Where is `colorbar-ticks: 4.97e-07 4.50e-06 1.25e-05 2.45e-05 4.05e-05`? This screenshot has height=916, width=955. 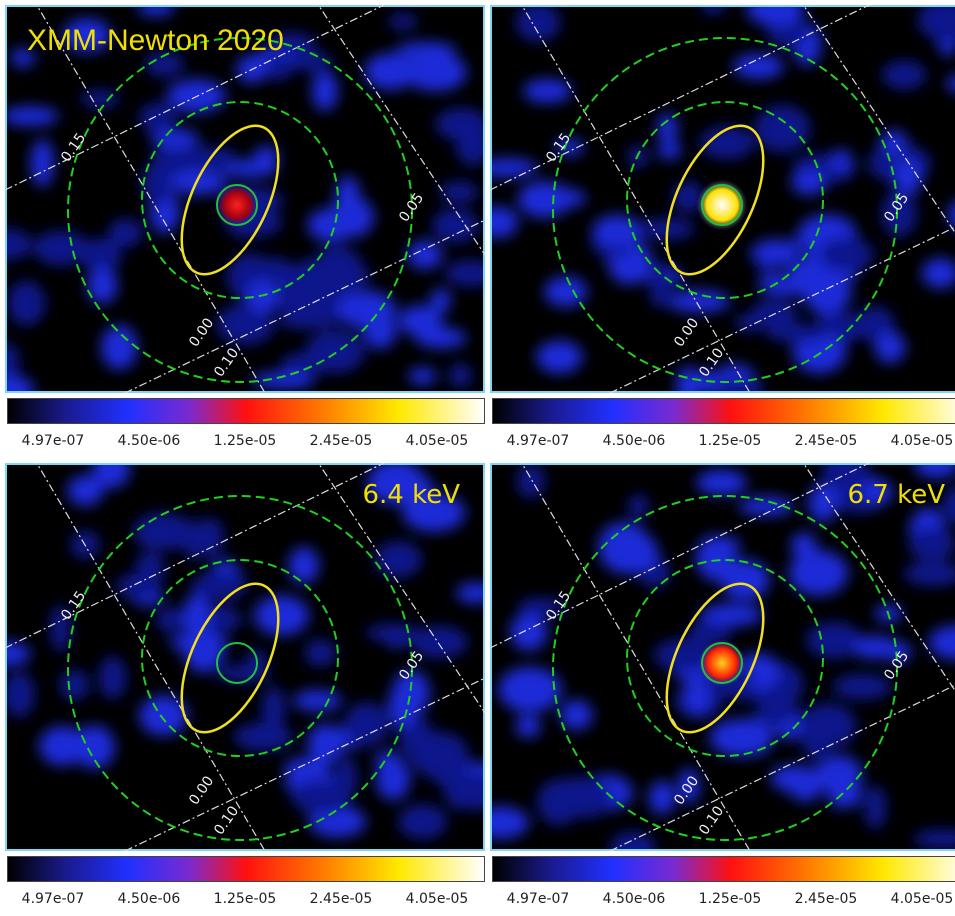 colorbar-ticks: 4.97e-07 4.50e-06 1.25e-05 2.45e-05 4.05e-05 is located at coordinates (245, 441).